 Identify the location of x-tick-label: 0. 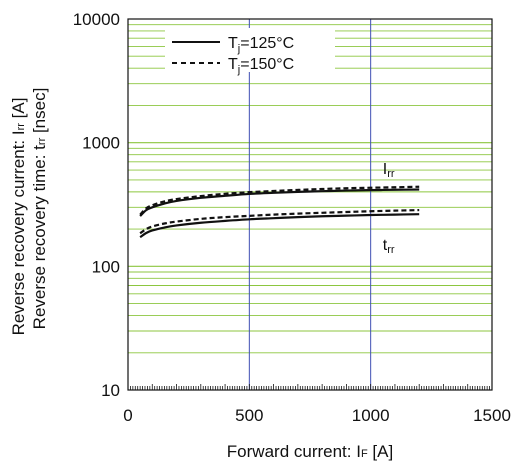
(127, 415).